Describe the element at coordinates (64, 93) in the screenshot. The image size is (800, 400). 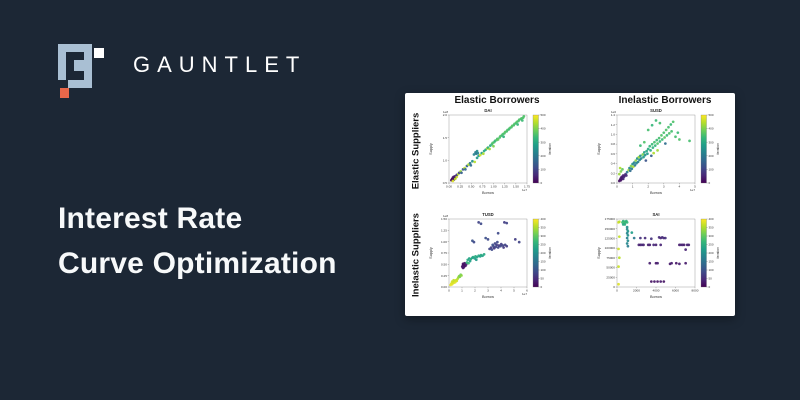
I see `logo-orange-square` at that location.